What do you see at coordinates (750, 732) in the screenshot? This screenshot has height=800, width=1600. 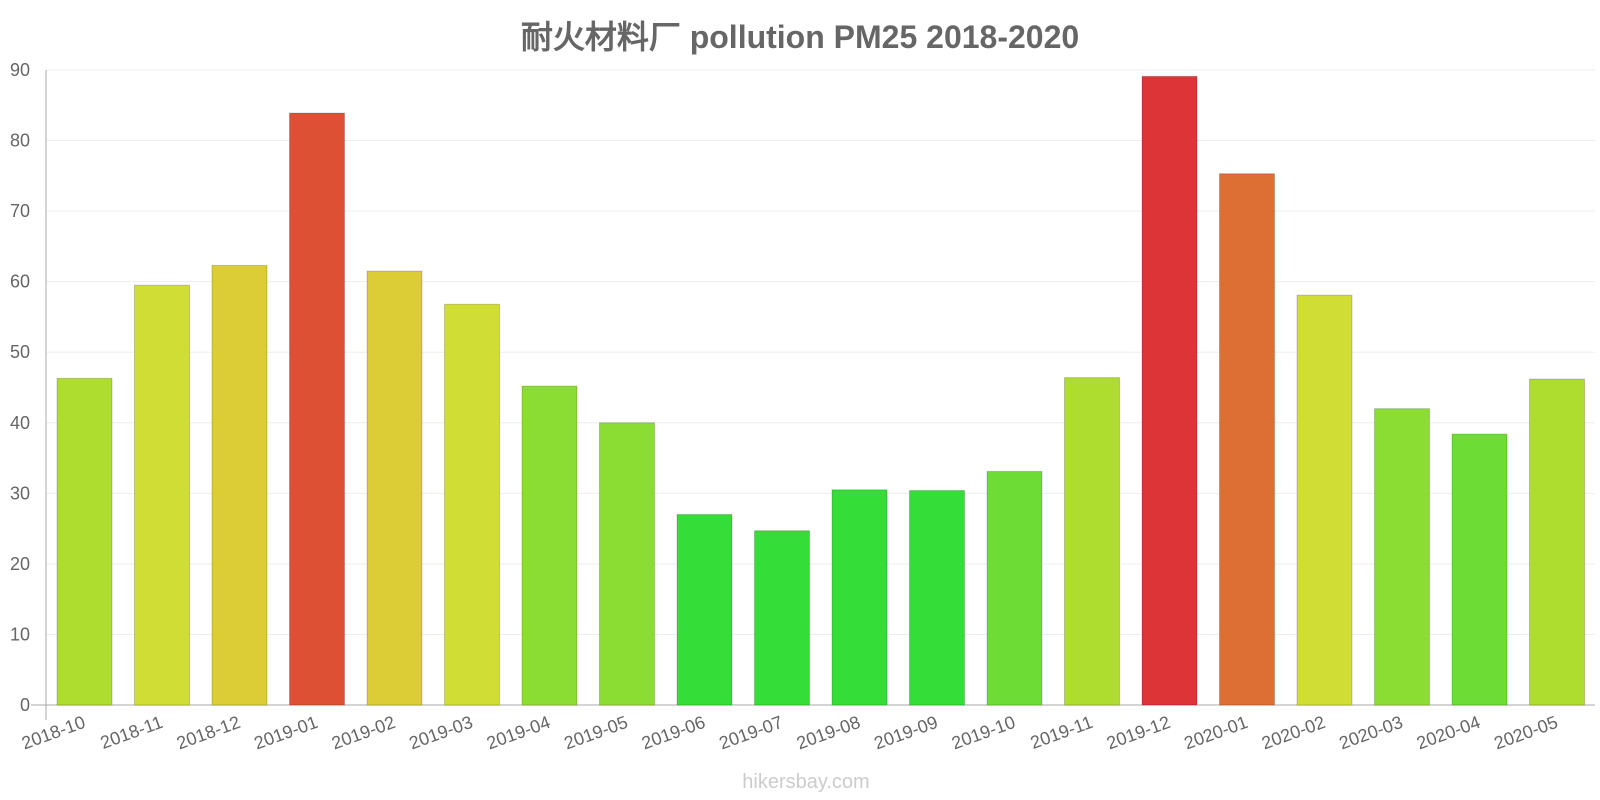 I see `x-tick-label: 2019-07` at bounding box center [750, 732].